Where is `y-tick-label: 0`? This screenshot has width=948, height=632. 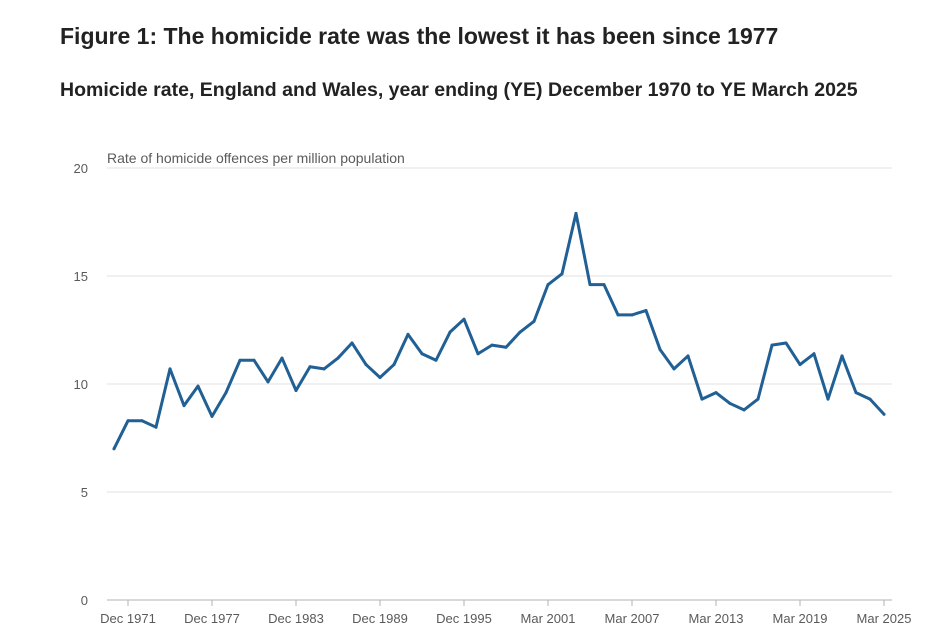
y-tick-label: 0 is located at coordinates (84, 600).